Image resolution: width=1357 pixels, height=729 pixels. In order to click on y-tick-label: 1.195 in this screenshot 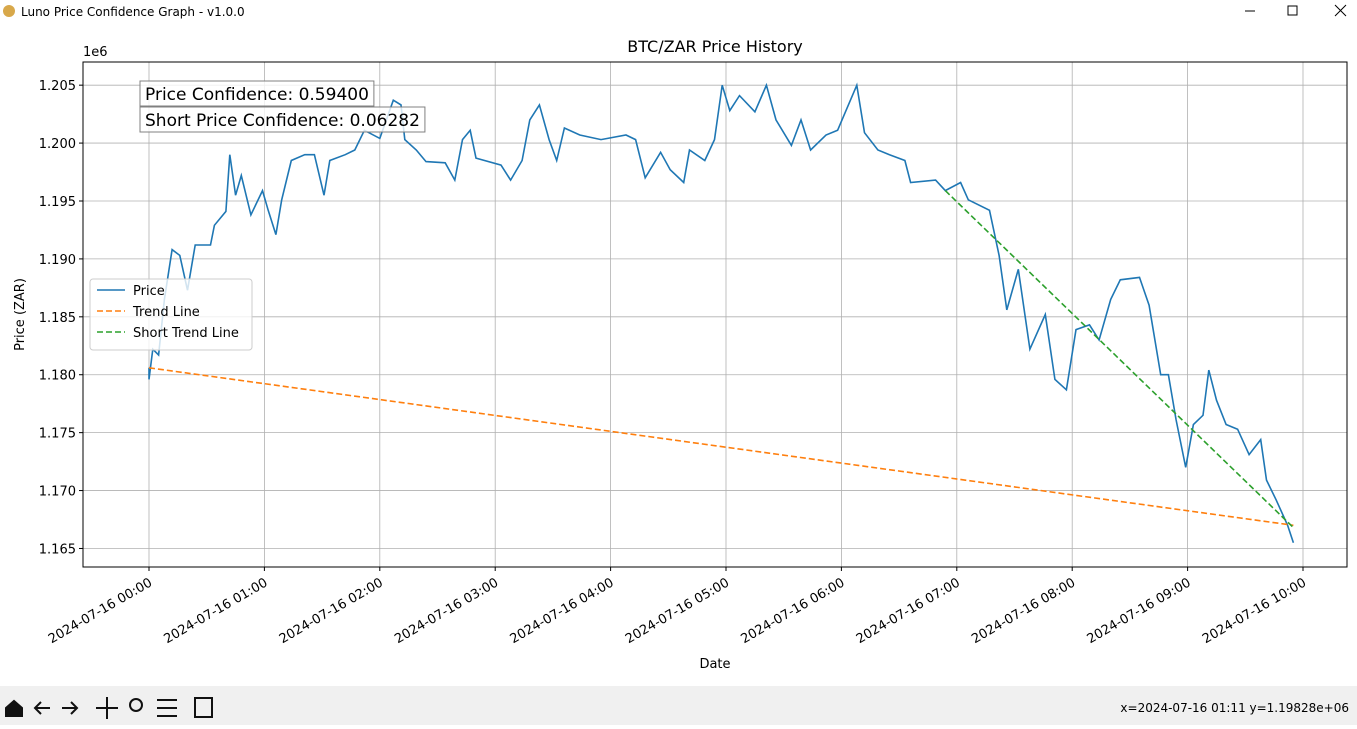, I will do `click(57, 202)`.